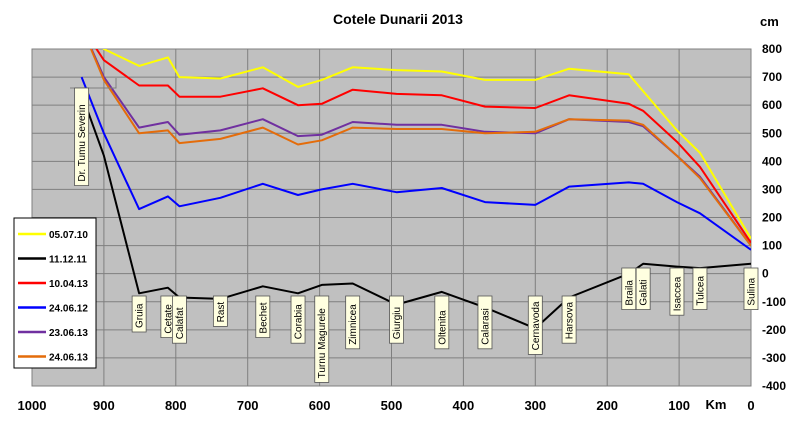 The image size is (798, 428). Describe the element at coordinates (248, 405) in the screenshot. I see `x-tick-label: 700` at that location.